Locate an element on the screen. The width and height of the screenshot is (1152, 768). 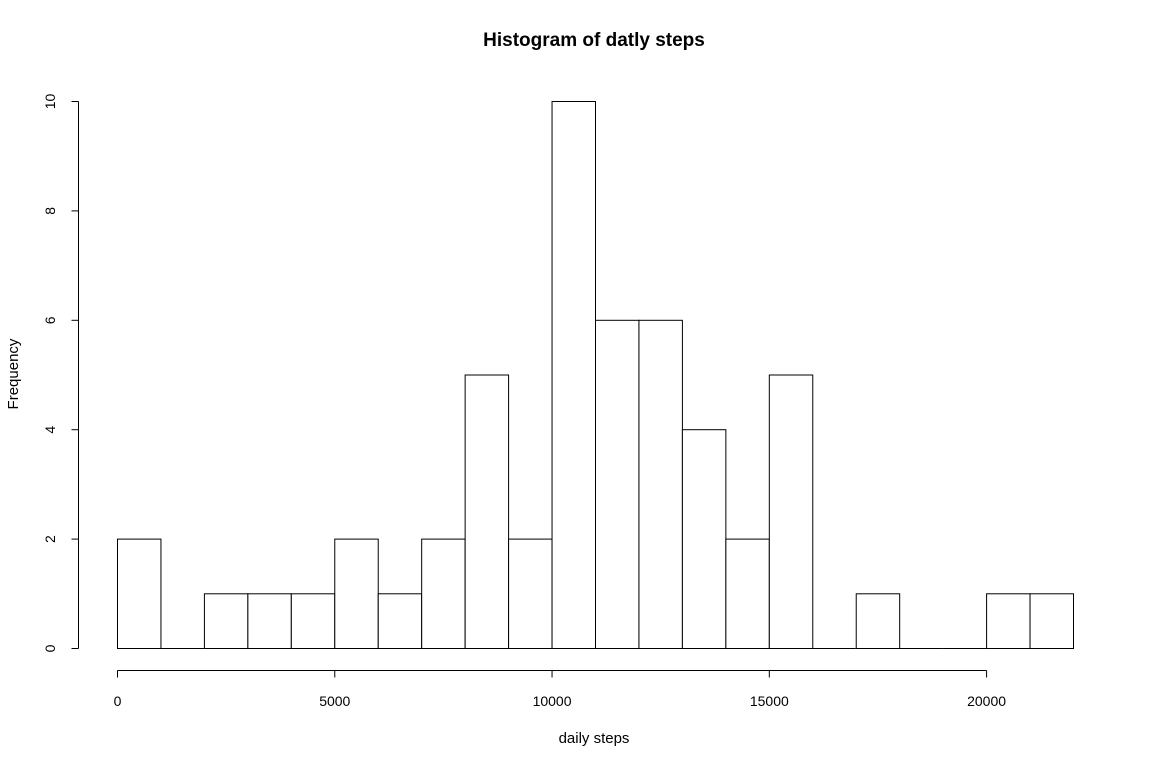
x-tick-label: 0 is located at coordinates (118, 701).